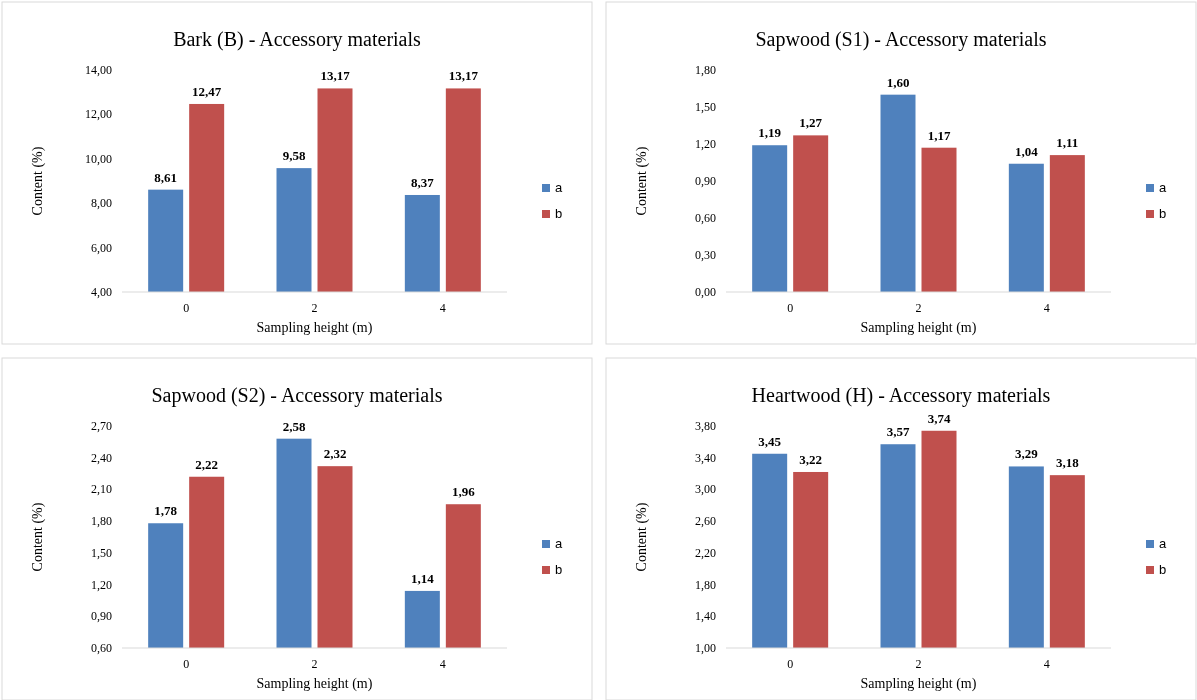  Describe the element at coordinates (101, 203) in the screenshot. I see `y-tick-label: 8,00` at that location.